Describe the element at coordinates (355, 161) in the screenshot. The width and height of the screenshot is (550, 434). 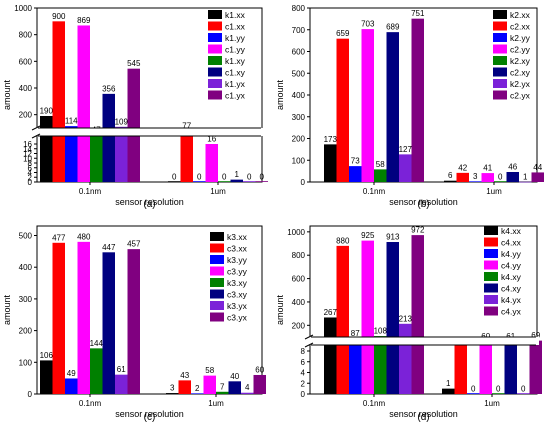
I see `data-label: 73` at that location.